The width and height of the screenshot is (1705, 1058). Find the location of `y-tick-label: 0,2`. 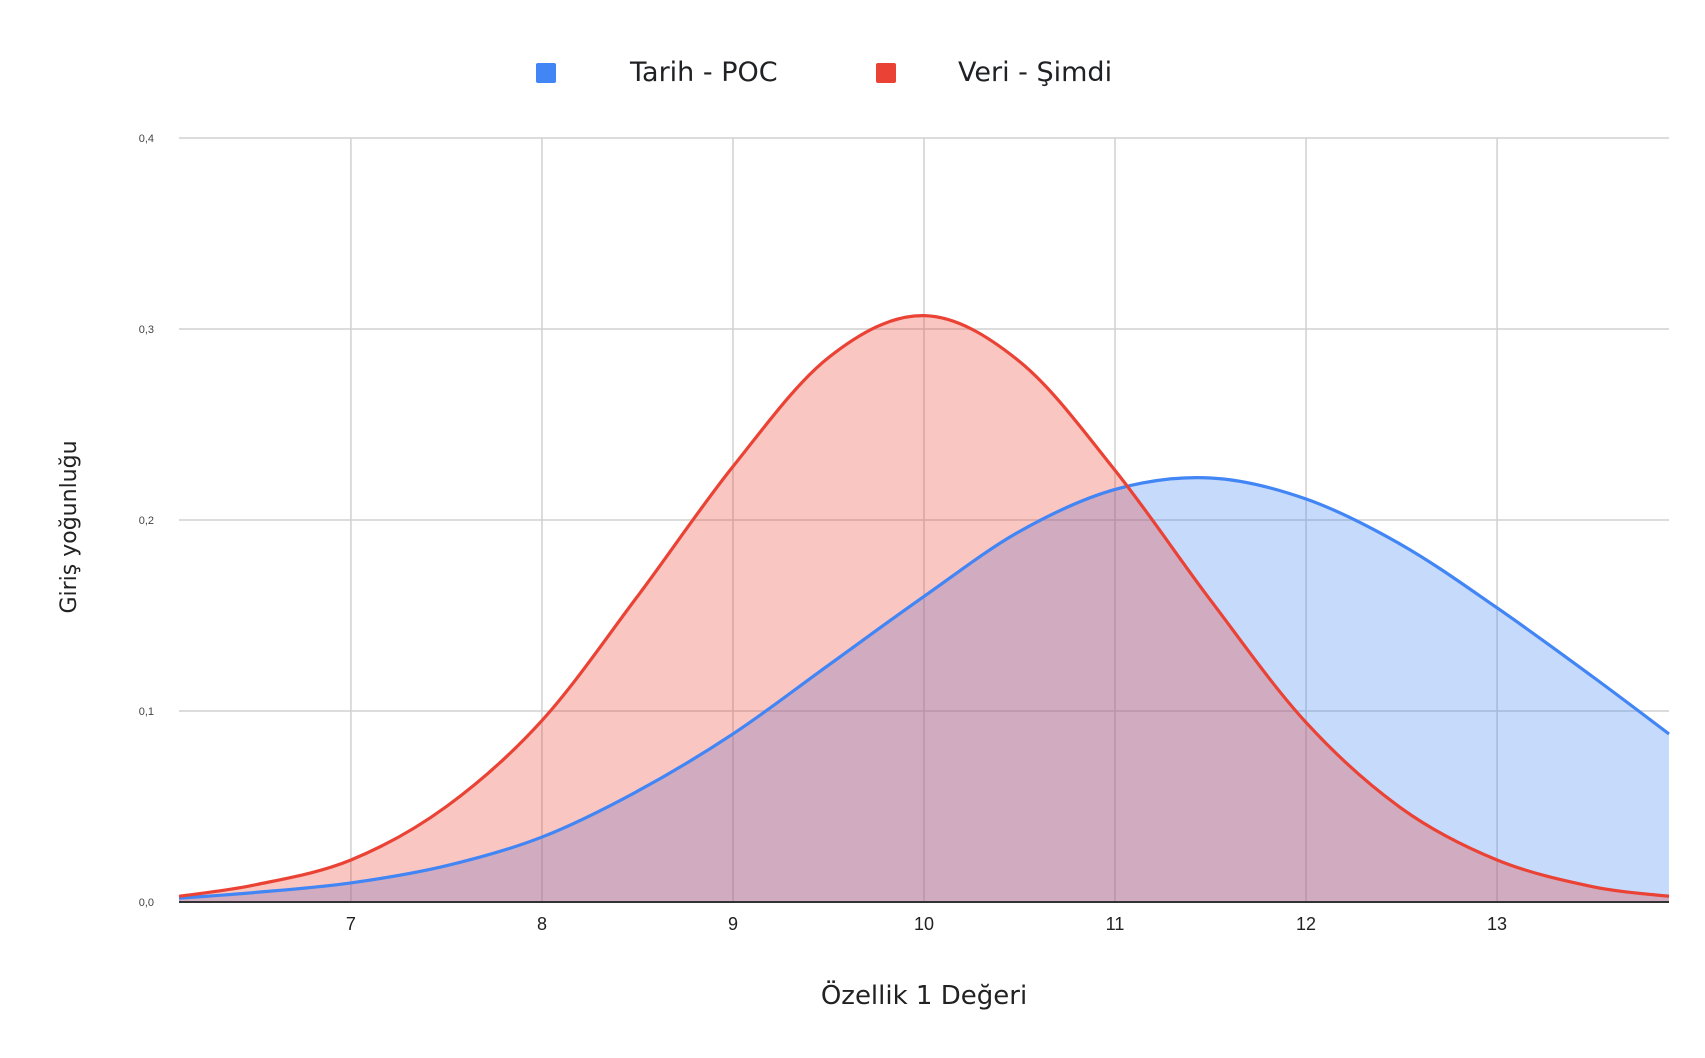

y-tick-label: 0,2 is located at coordinates (146, 521).